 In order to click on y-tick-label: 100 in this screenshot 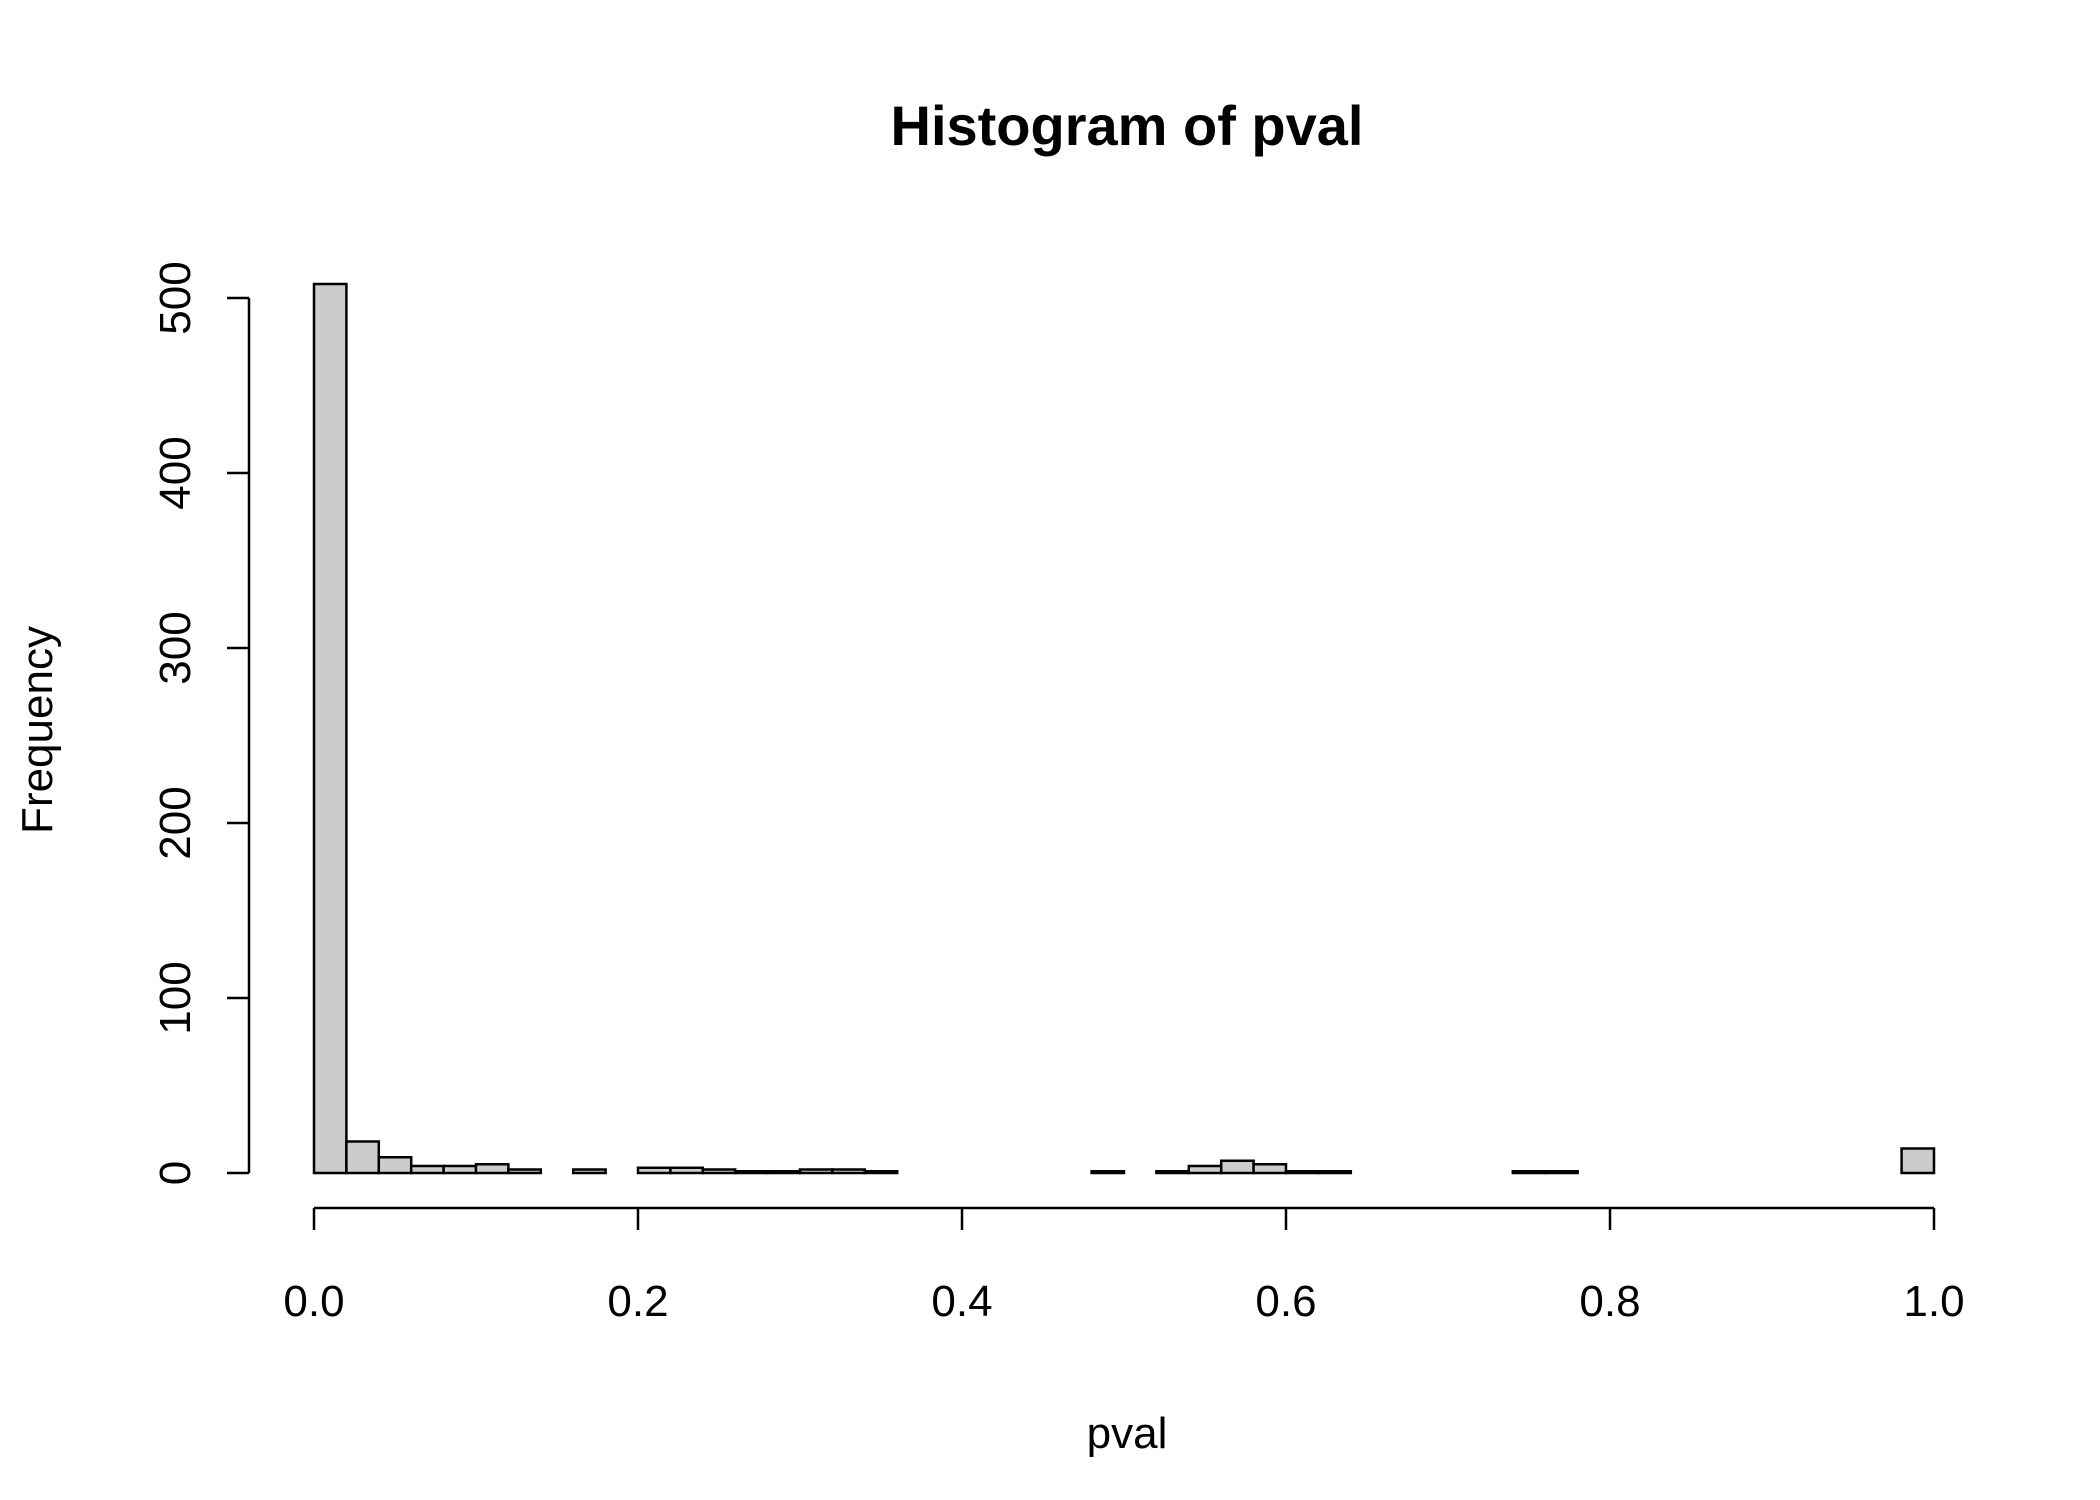, I will do `click(175, 997)`.